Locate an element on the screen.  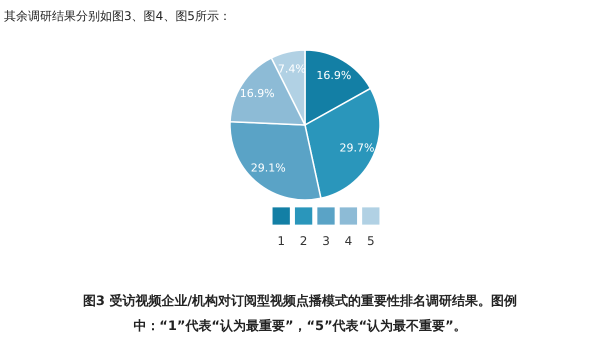
data-label: 29.1% is located at coordinates (268, 168).